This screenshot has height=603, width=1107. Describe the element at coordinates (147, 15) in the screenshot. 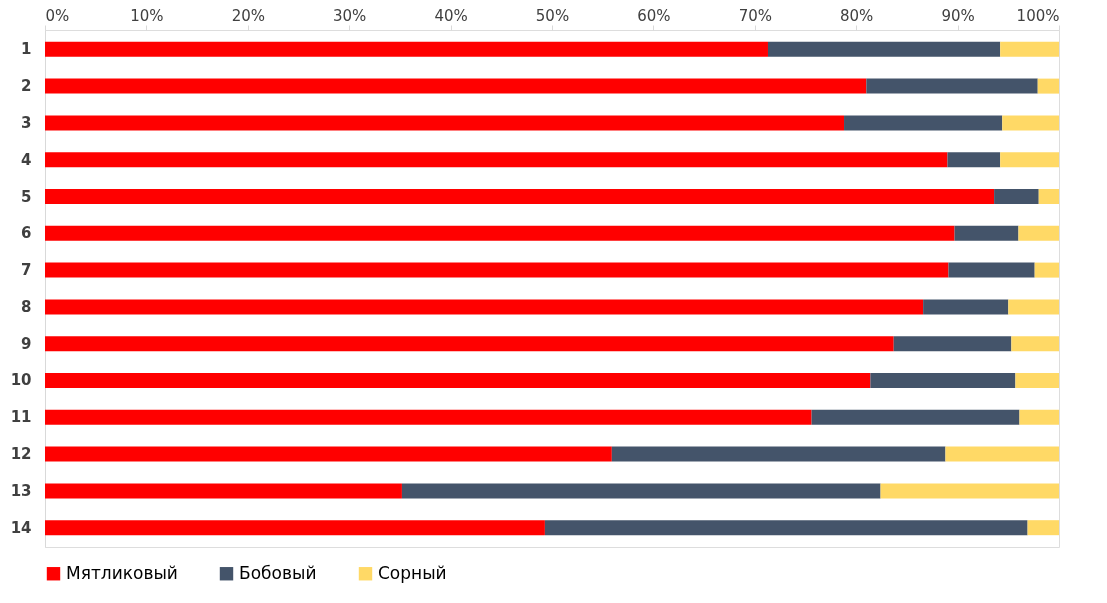

I see `x-tick-label: 10%` at that location.